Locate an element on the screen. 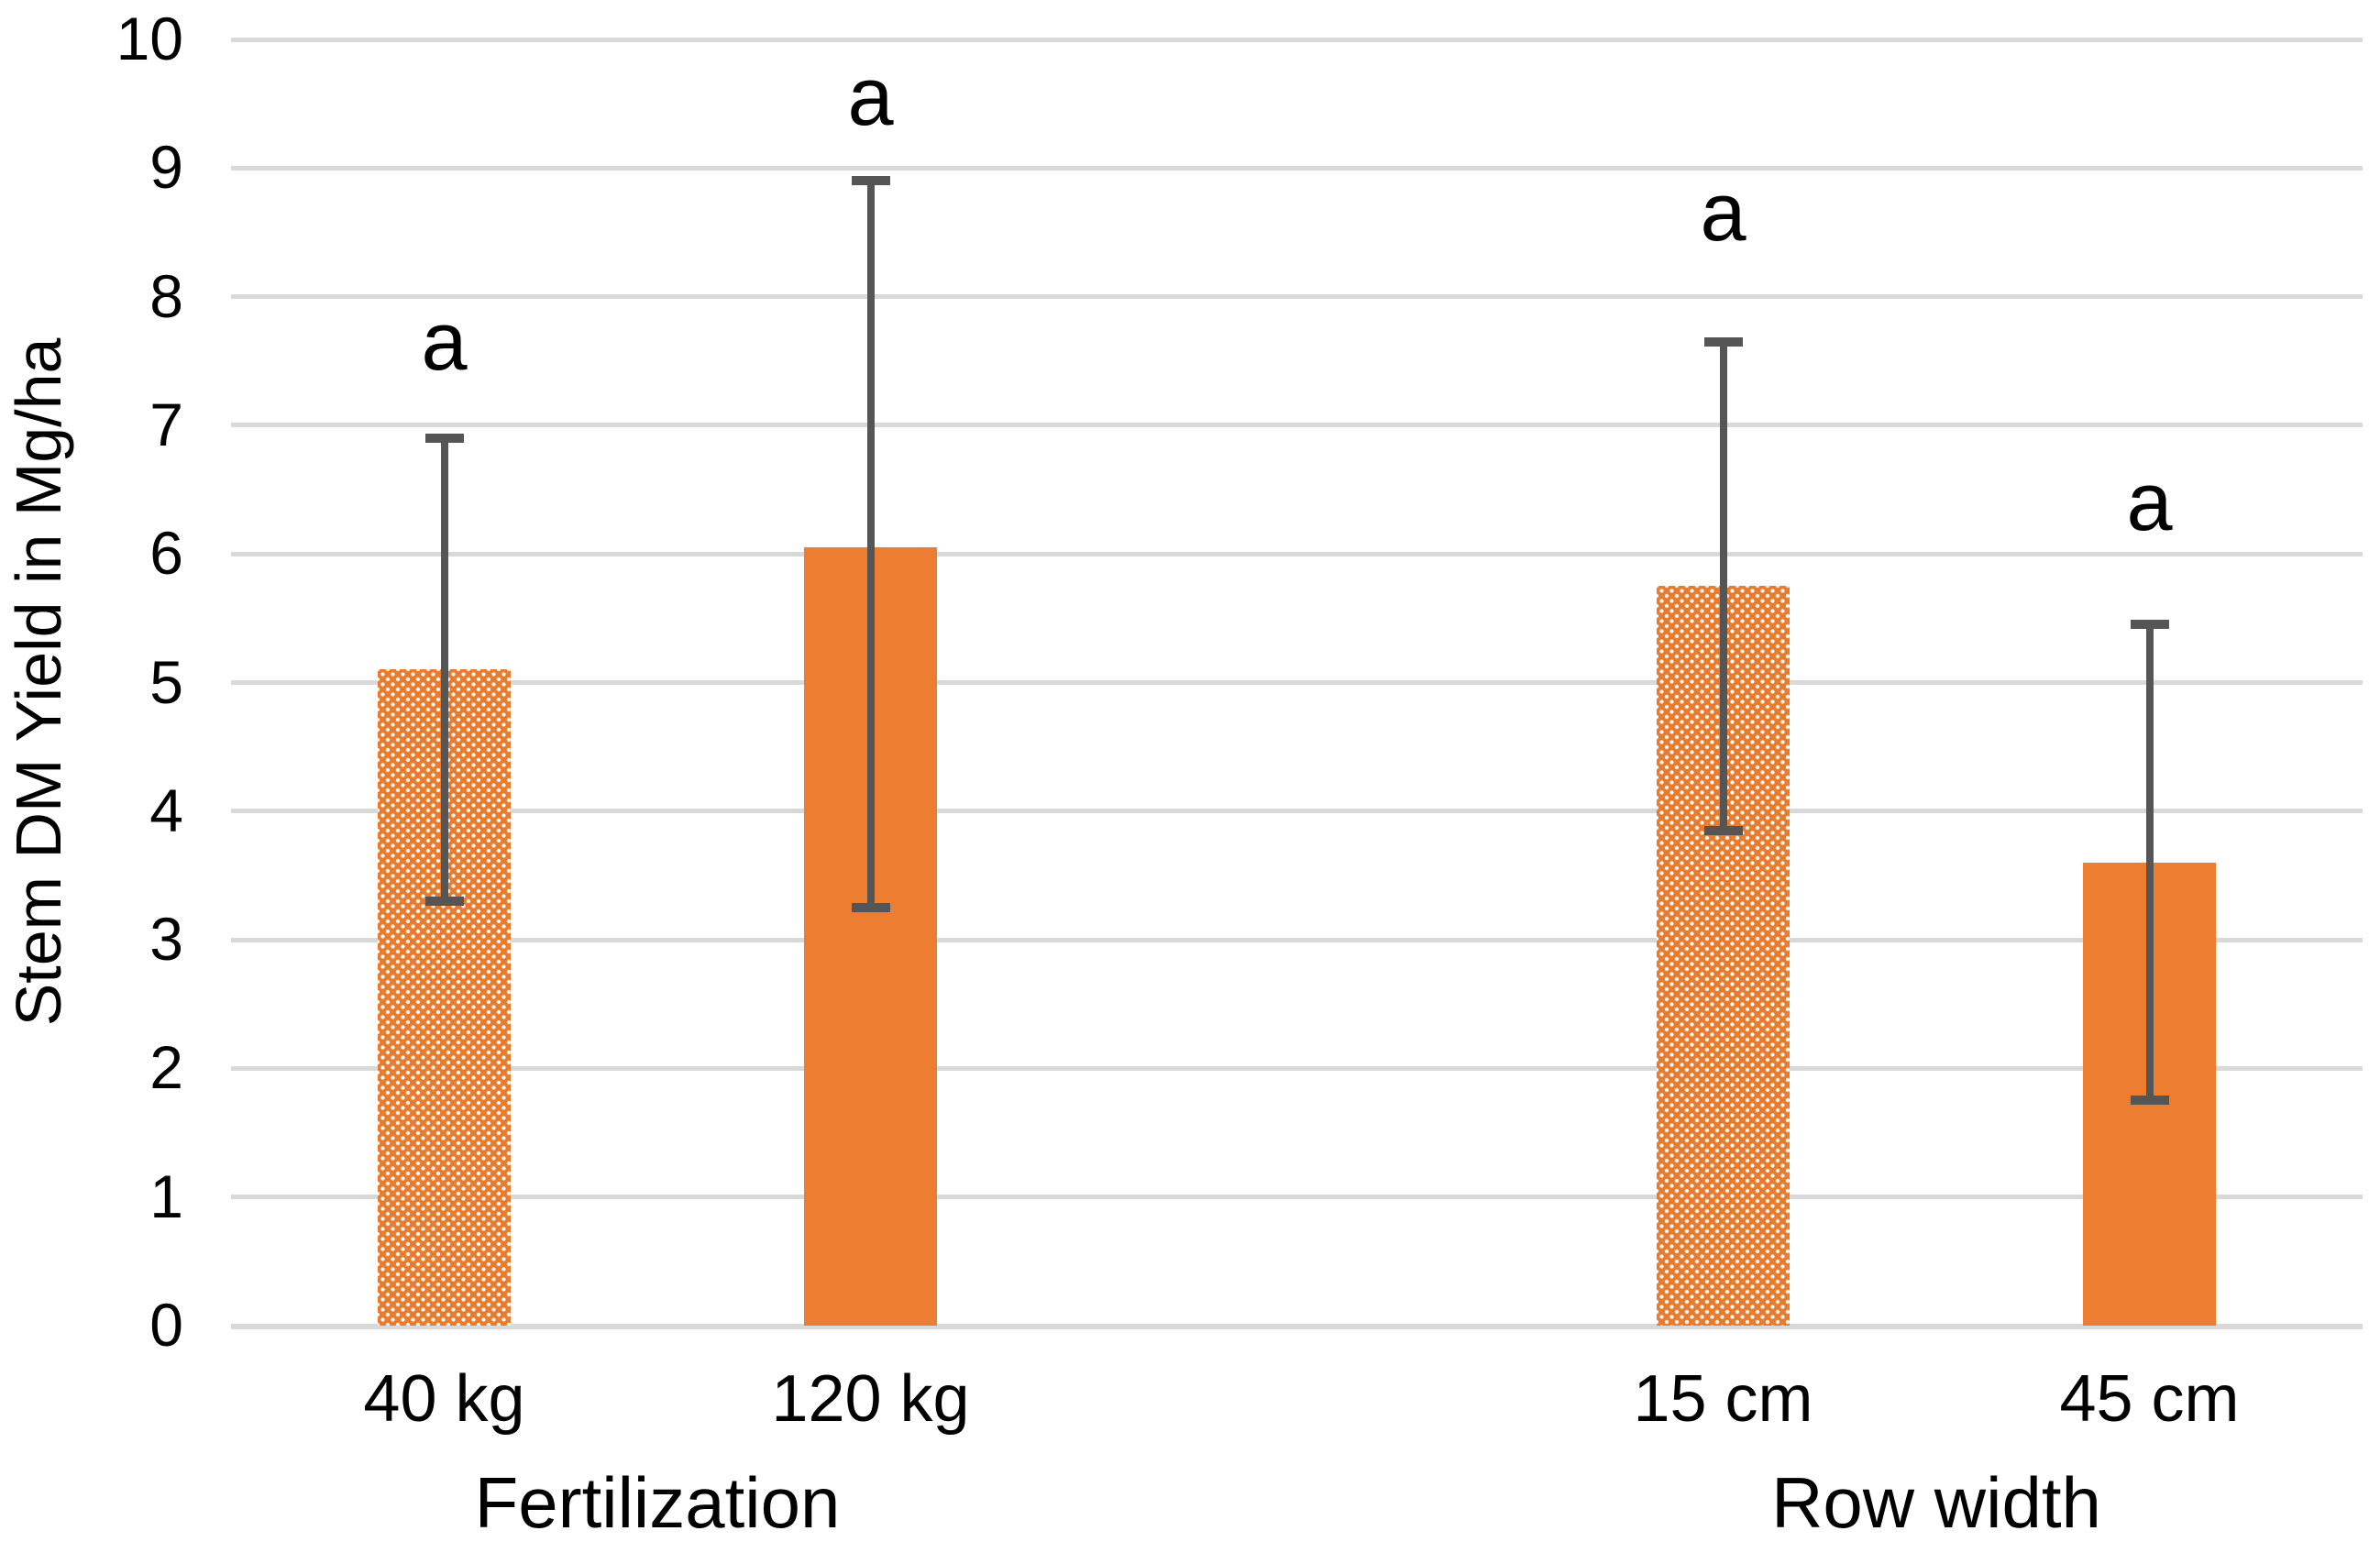  y-tick-label: 10 is located at coordinates (149, 38).